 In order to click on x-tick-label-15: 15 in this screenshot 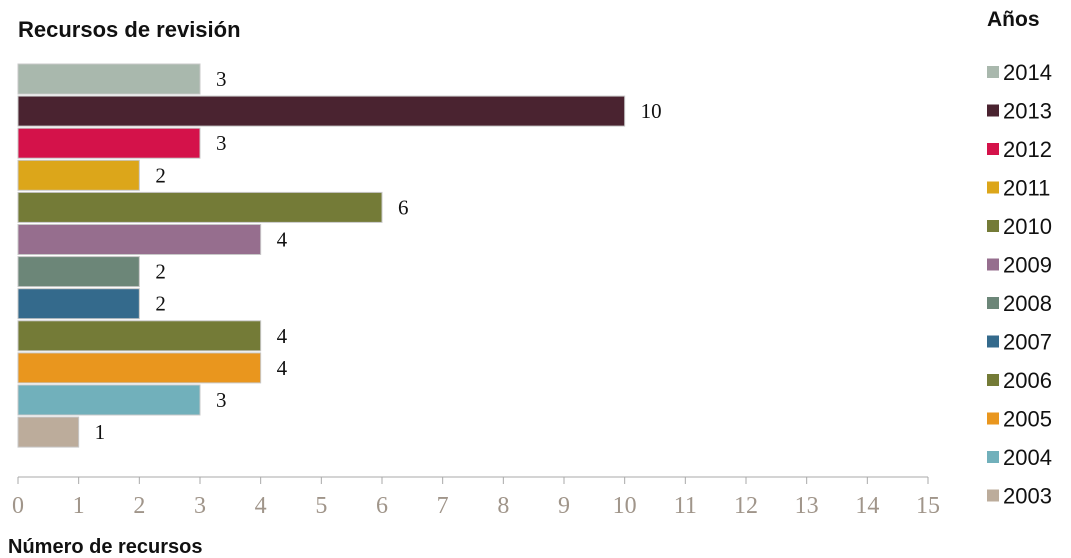, I will do `click(928, 506)`.